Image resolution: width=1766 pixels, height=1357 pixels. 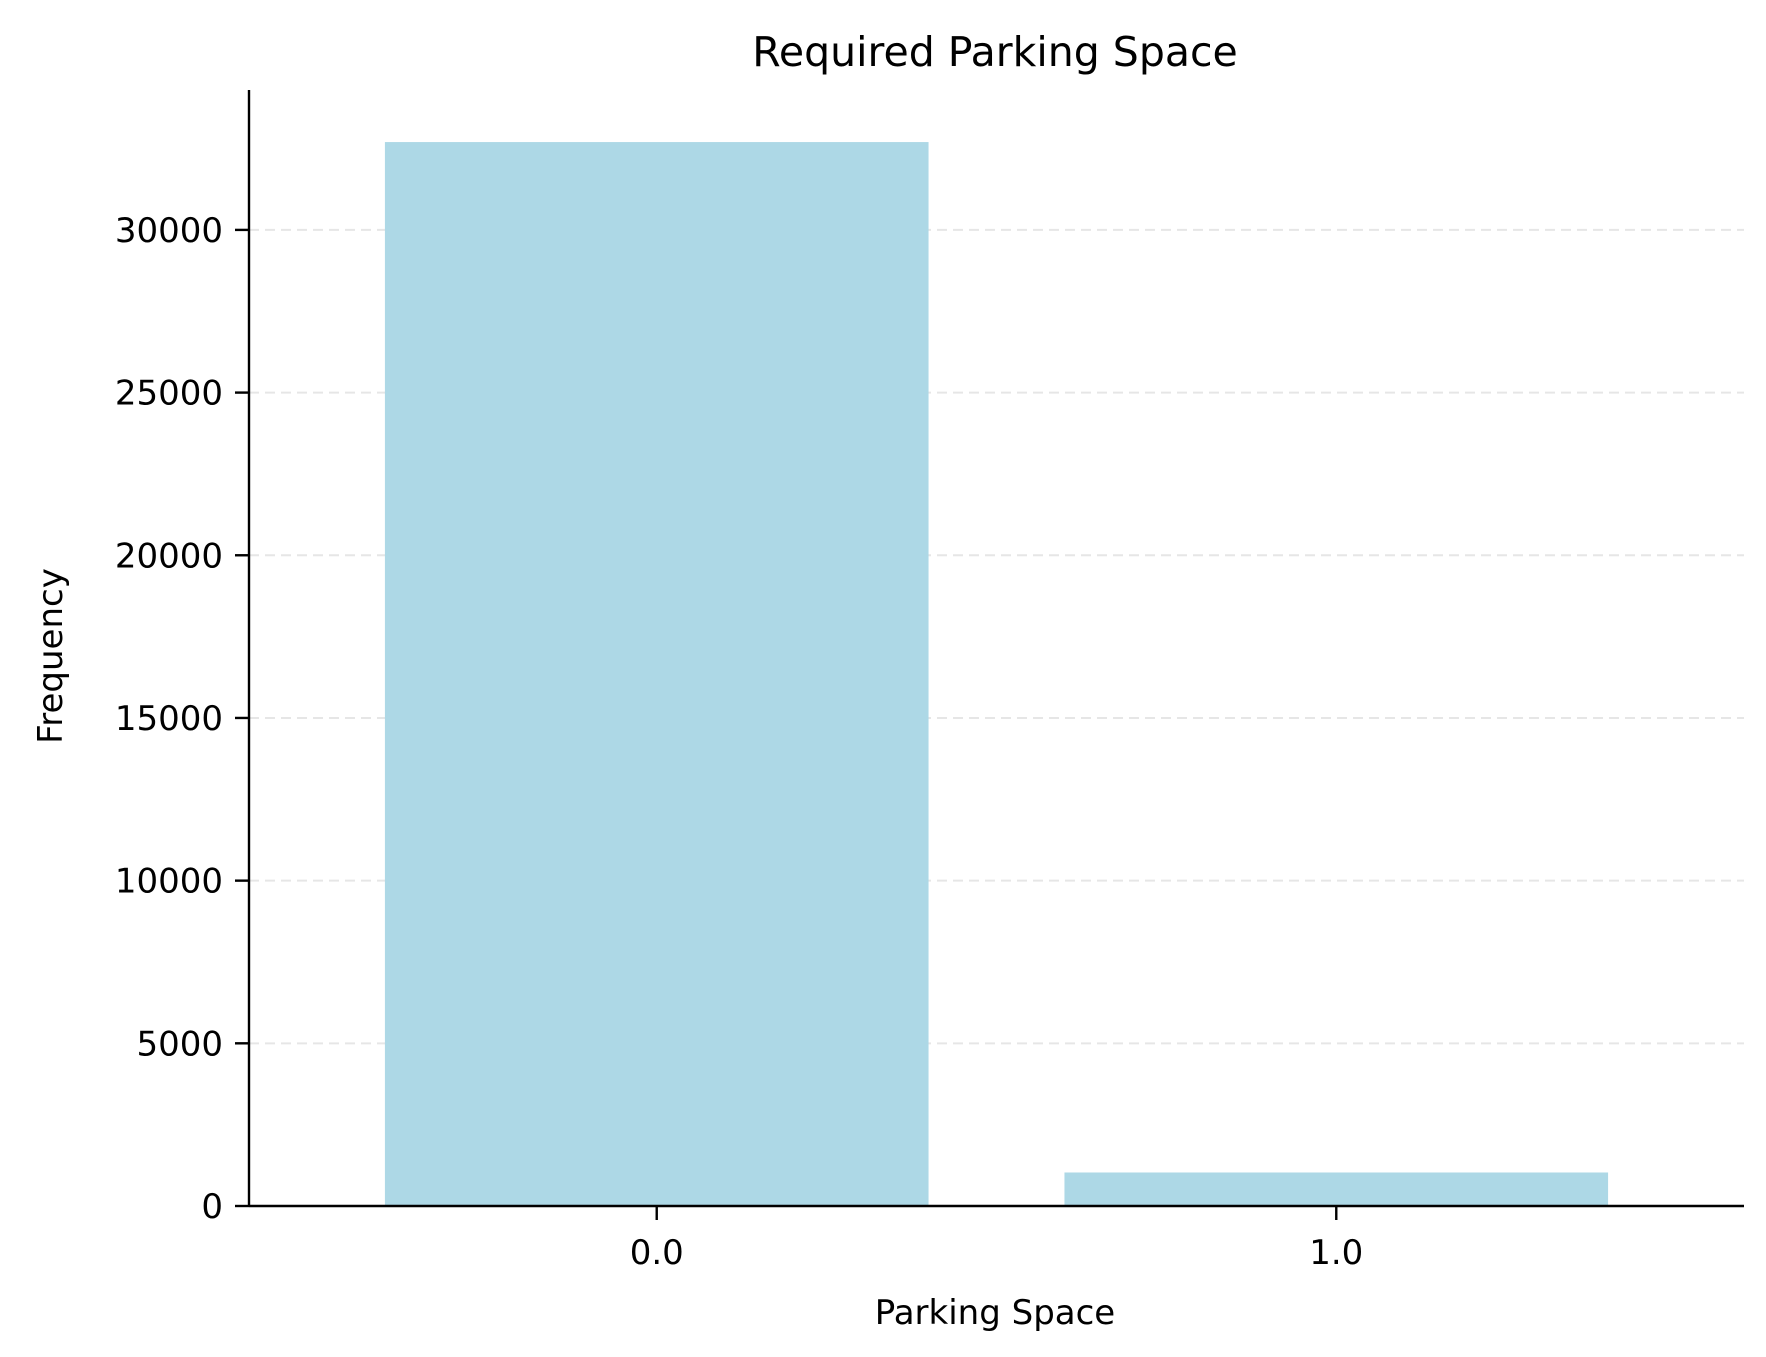 I want to click on y-tick-label-5000: 5000, so click(x=179, y=1044).